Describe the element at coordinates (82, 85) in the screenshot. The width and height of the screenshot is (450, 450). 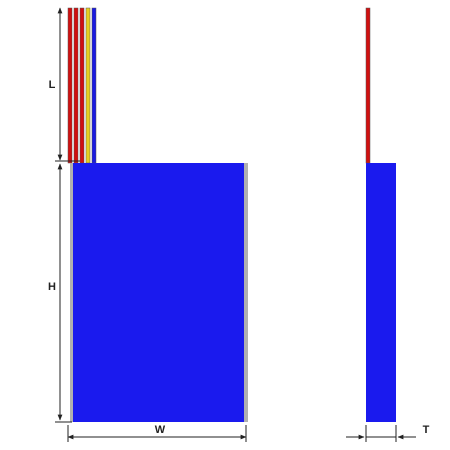
I see `wires` at that location.